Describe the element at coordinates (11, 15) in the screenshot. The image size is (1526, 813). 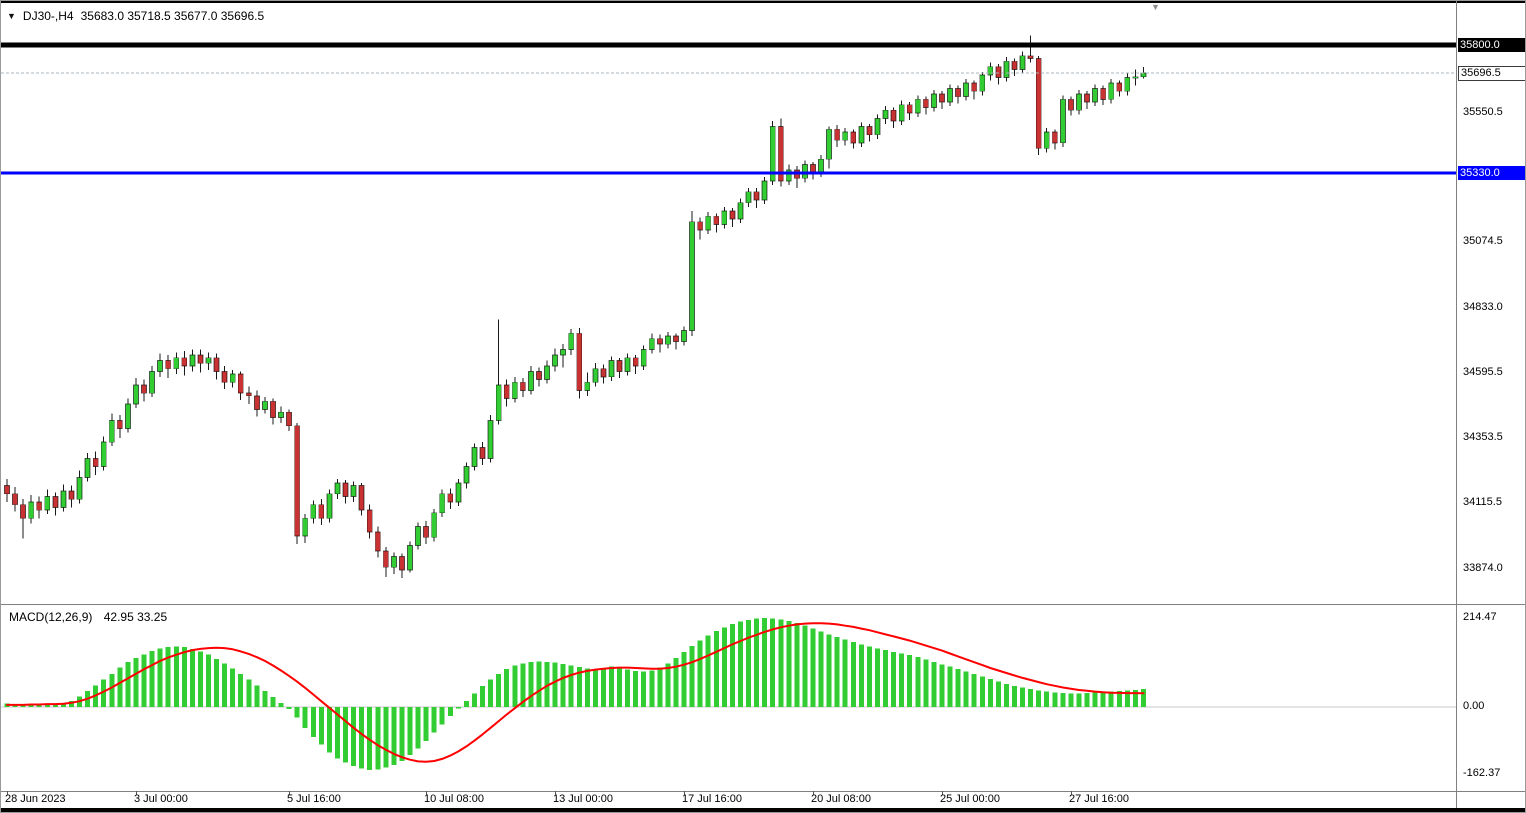
I see `symbol-dropdown-icon: ▼` at that location.